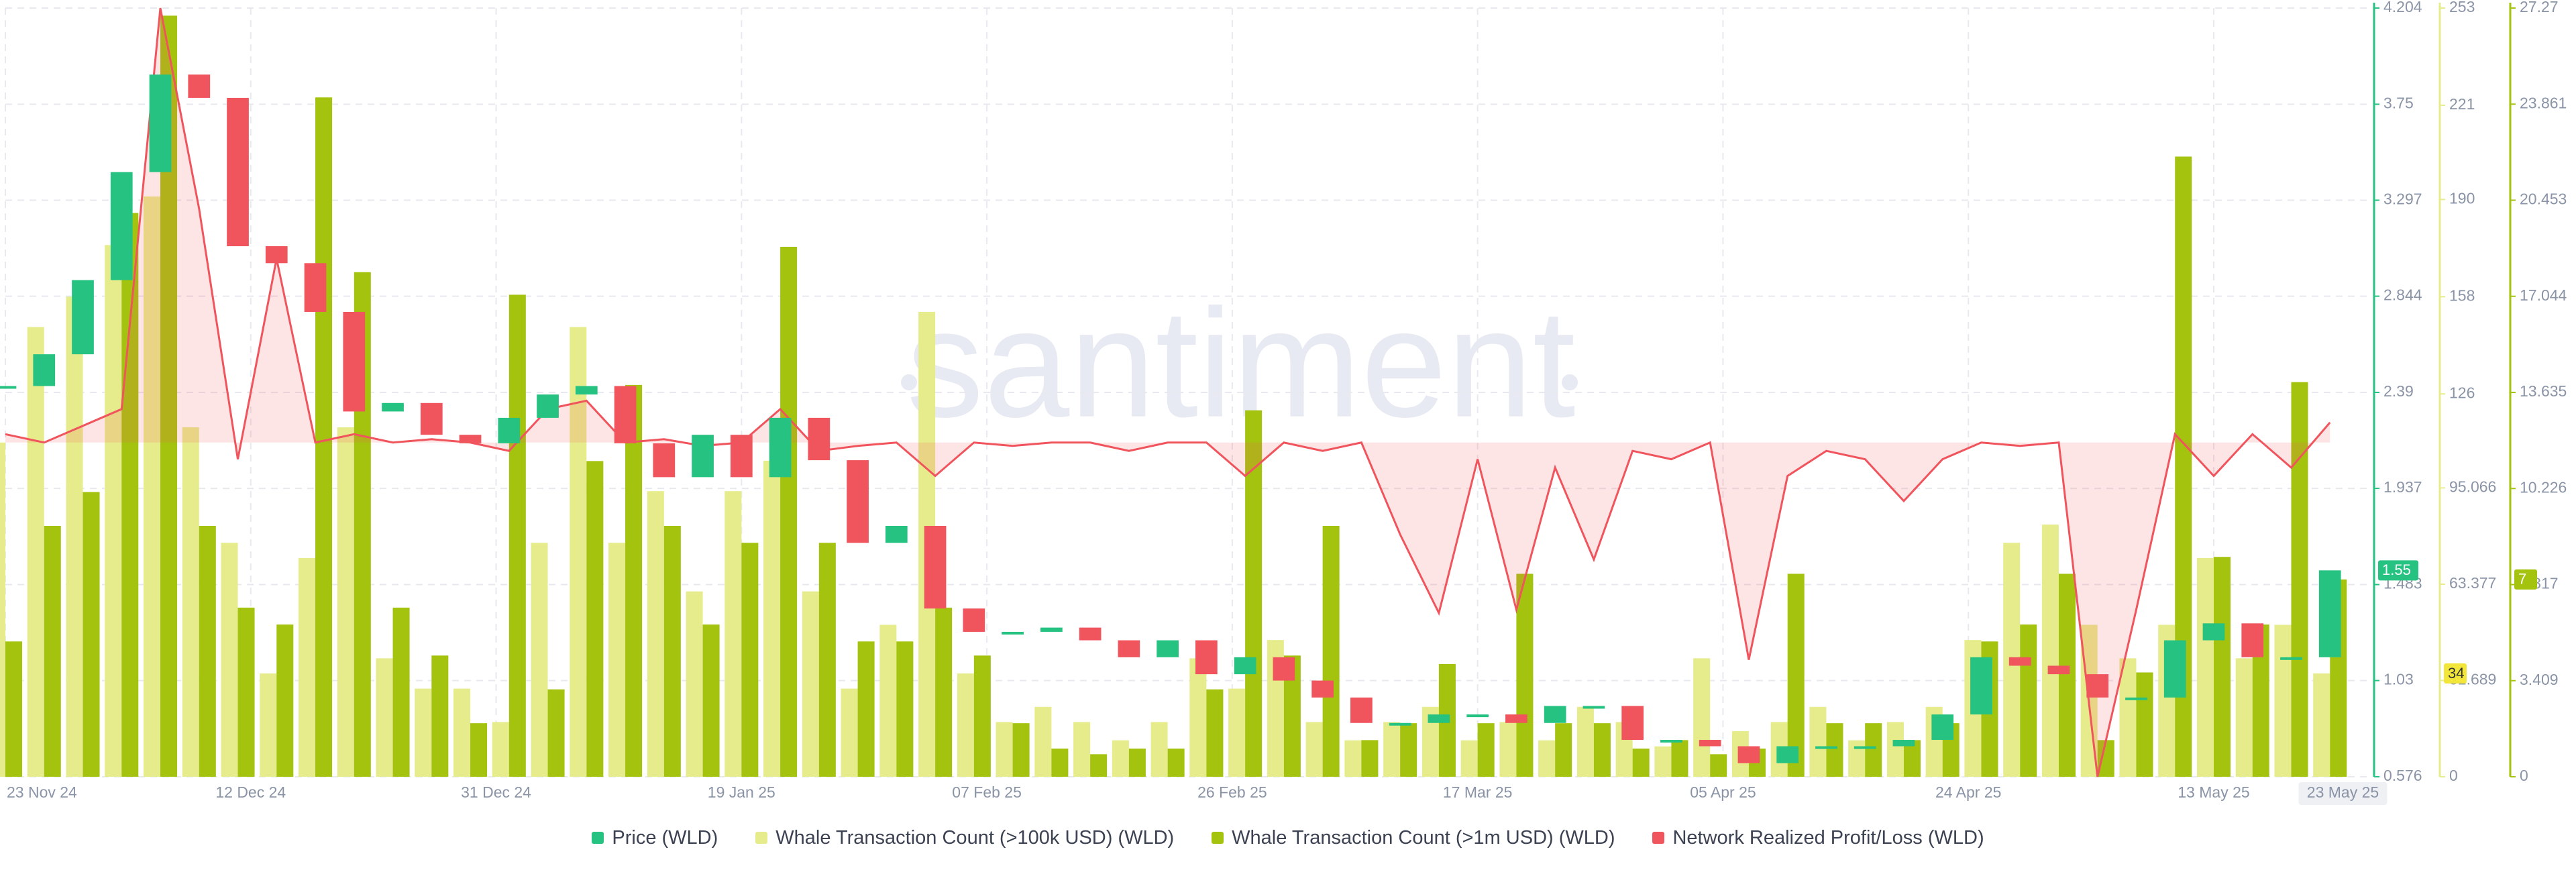  I want to click on y-tick-label: 3.75, so click(2398, 103).